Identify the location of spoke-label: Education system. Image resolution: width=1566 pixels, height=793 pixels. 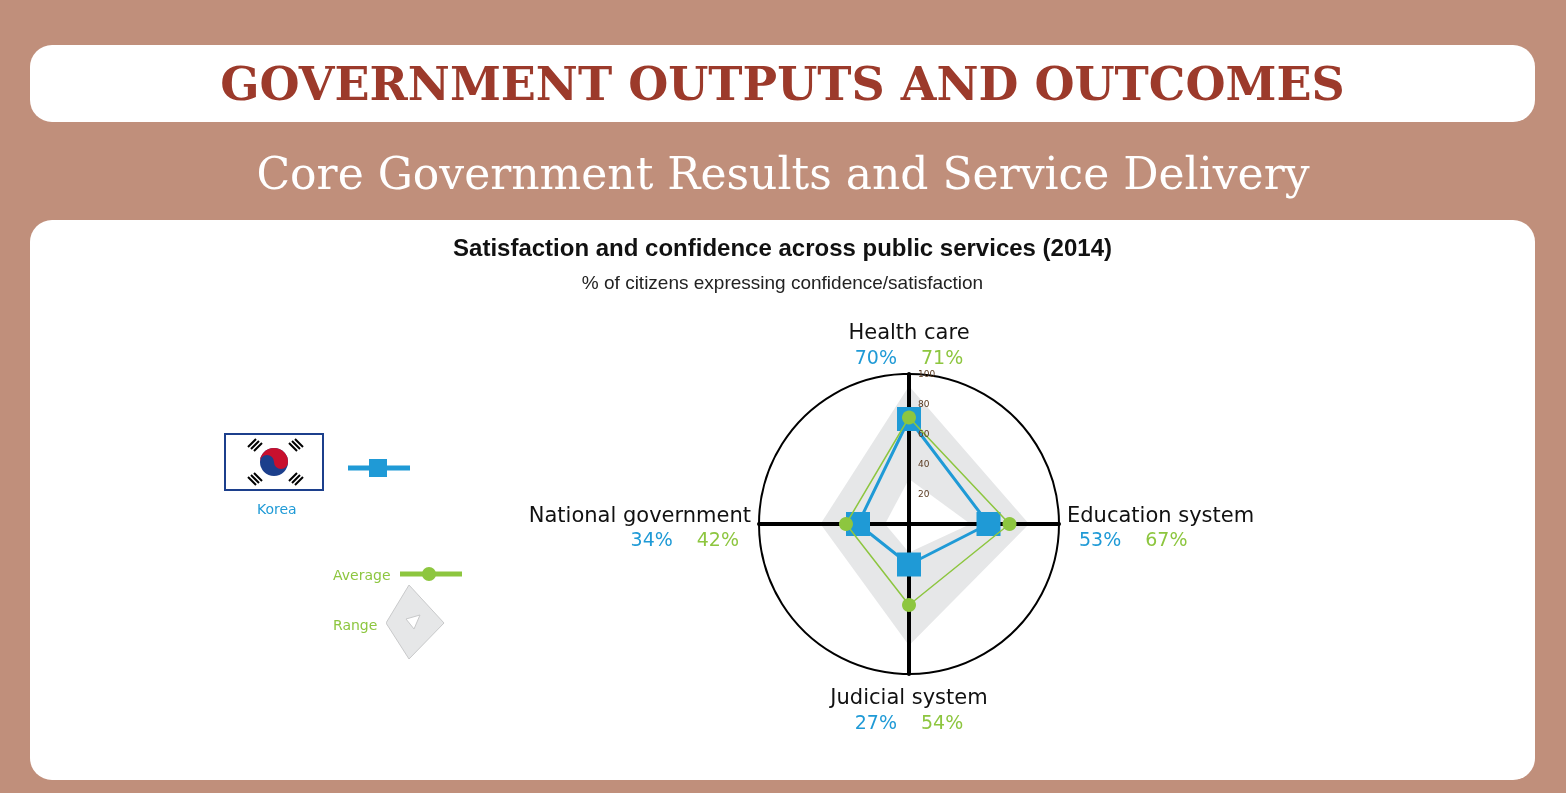
(1161, 514).